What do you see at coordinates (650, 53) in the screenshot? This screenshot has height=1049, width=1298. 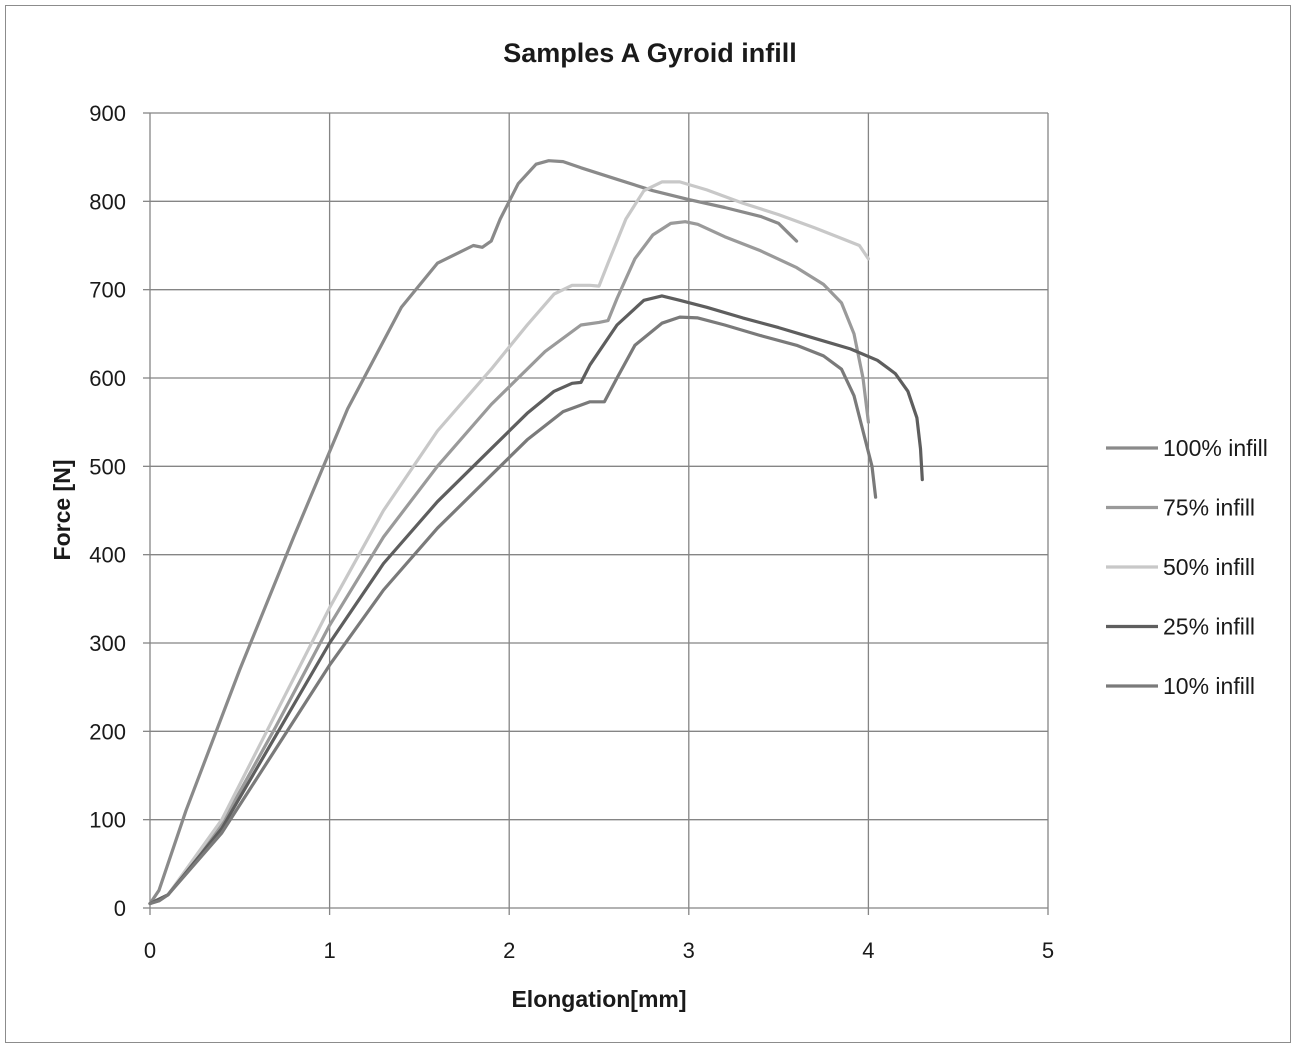 I see `chart-title: Samples A Gyroid infill` at bounding box center [650, 53].